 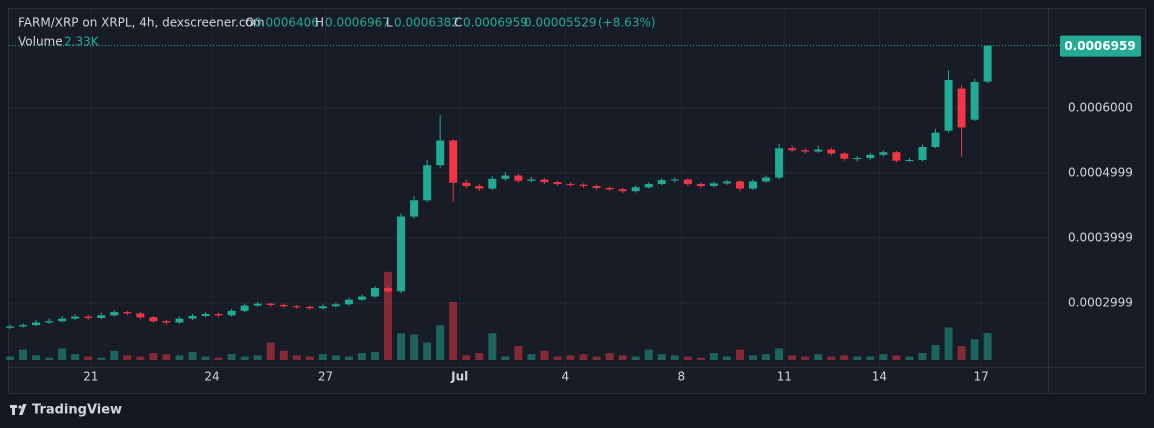 What do you see at coordinates (458, 23) in the screenshot?
I see `close-letter: C` at bounding box center [458, 23].